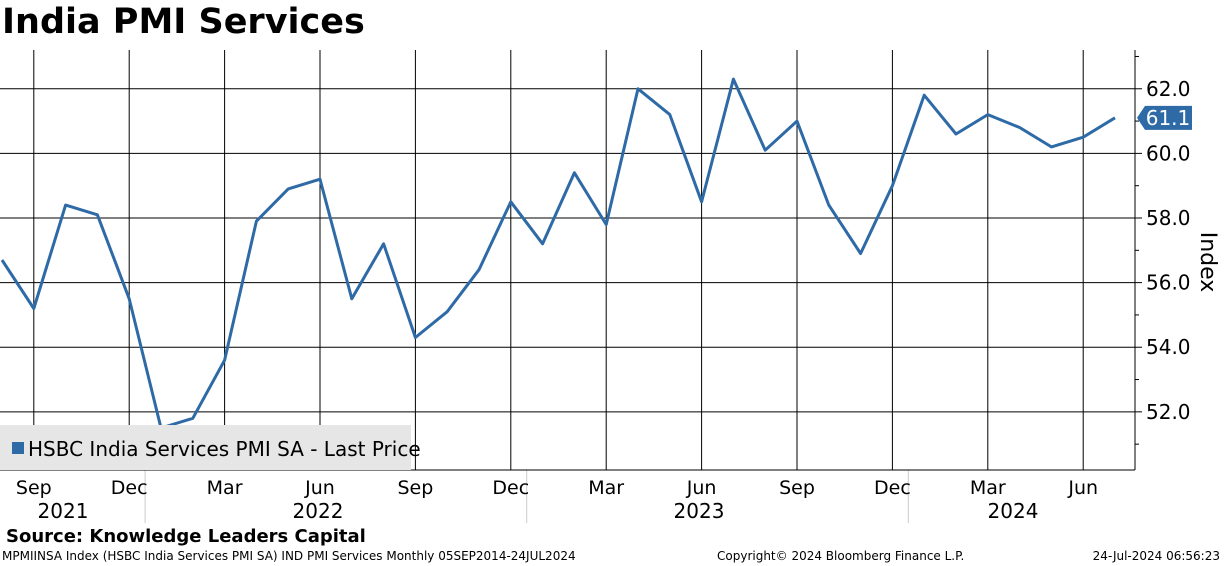 This screenshot has height=566, width=1224. What do you see at coordinates (1168, 283) in the screenshot?
I see `y-tick-label: 56.0` at bounding box center [1168, 283].